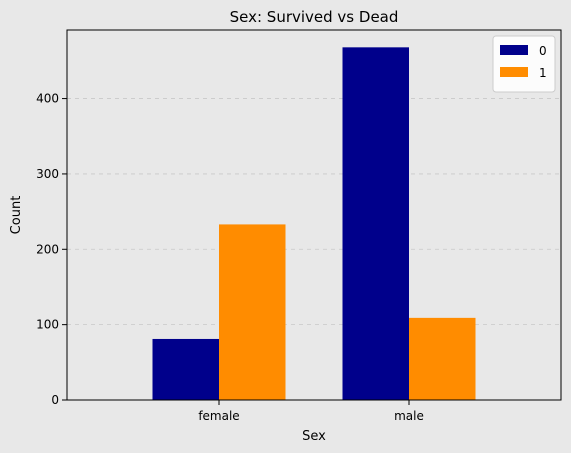 The image size is (571, 453). Describe the element at coordinates (218, 416) in the screenshot. I see `x-tick-label: female` at that location.